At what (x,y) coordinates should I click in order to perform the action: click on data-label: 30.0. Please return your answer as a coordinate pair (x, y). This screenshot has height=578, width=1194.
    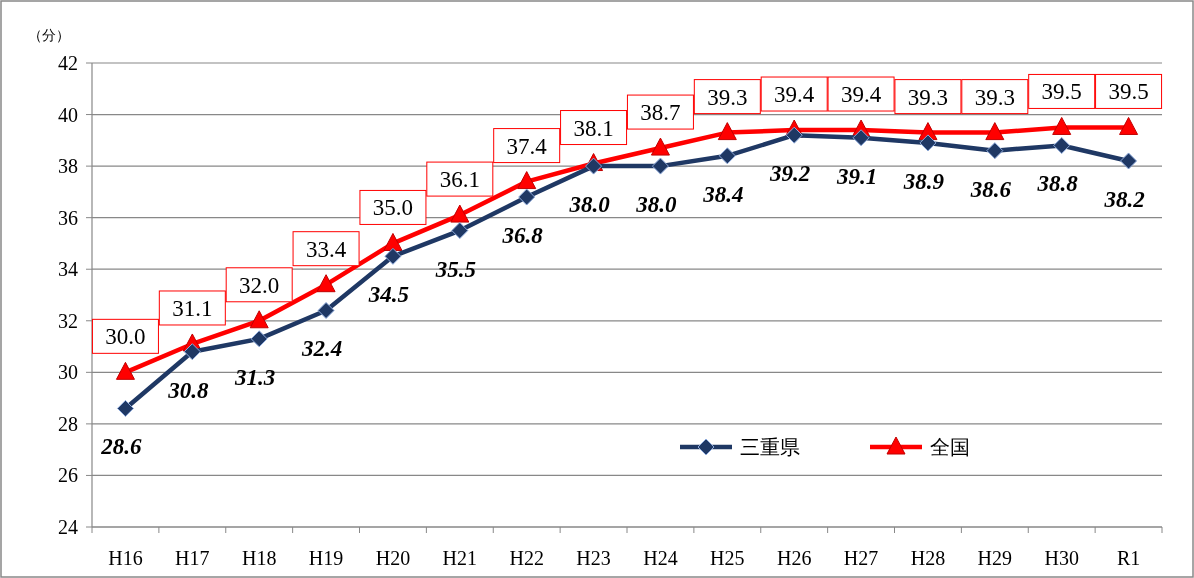
    Looking at the image, I should click on (125, 337).